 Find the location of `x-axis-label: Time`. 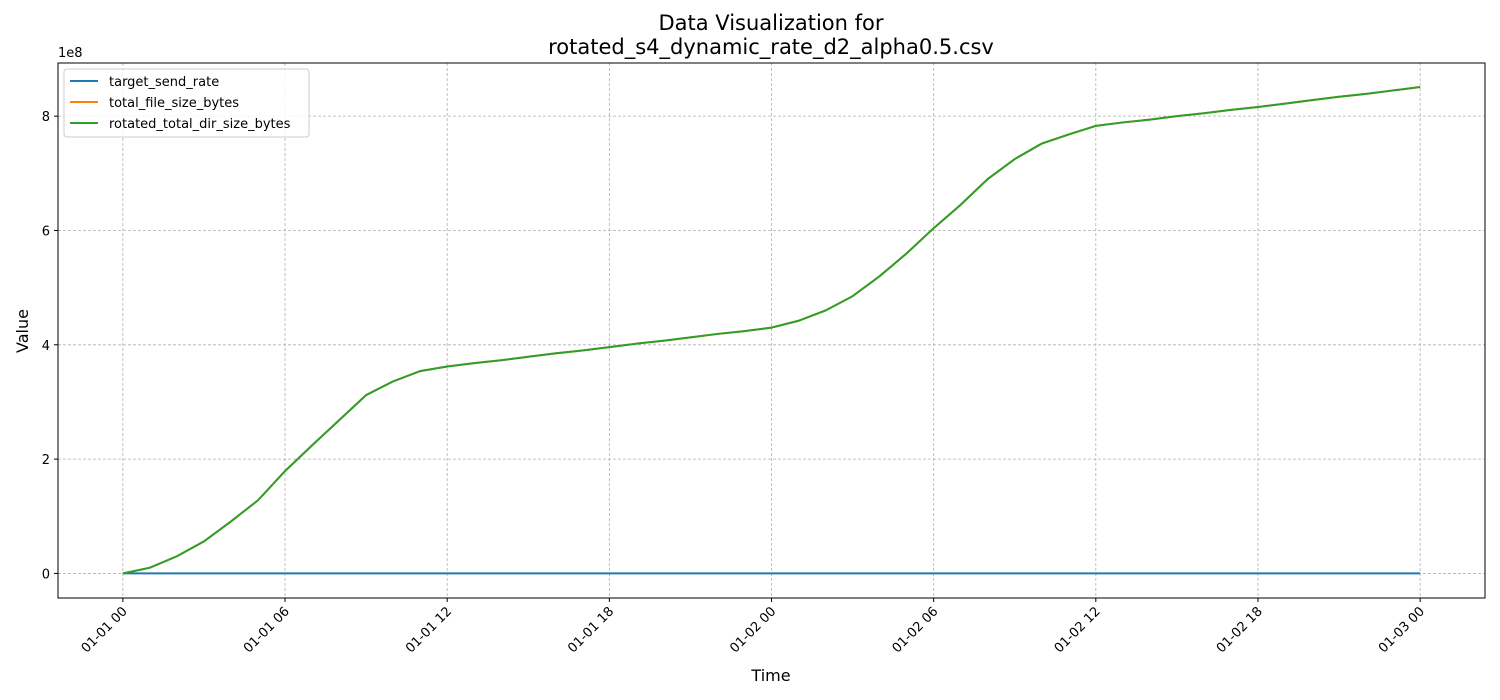

x-axis-label: Time is located at coordinates (770, 675).